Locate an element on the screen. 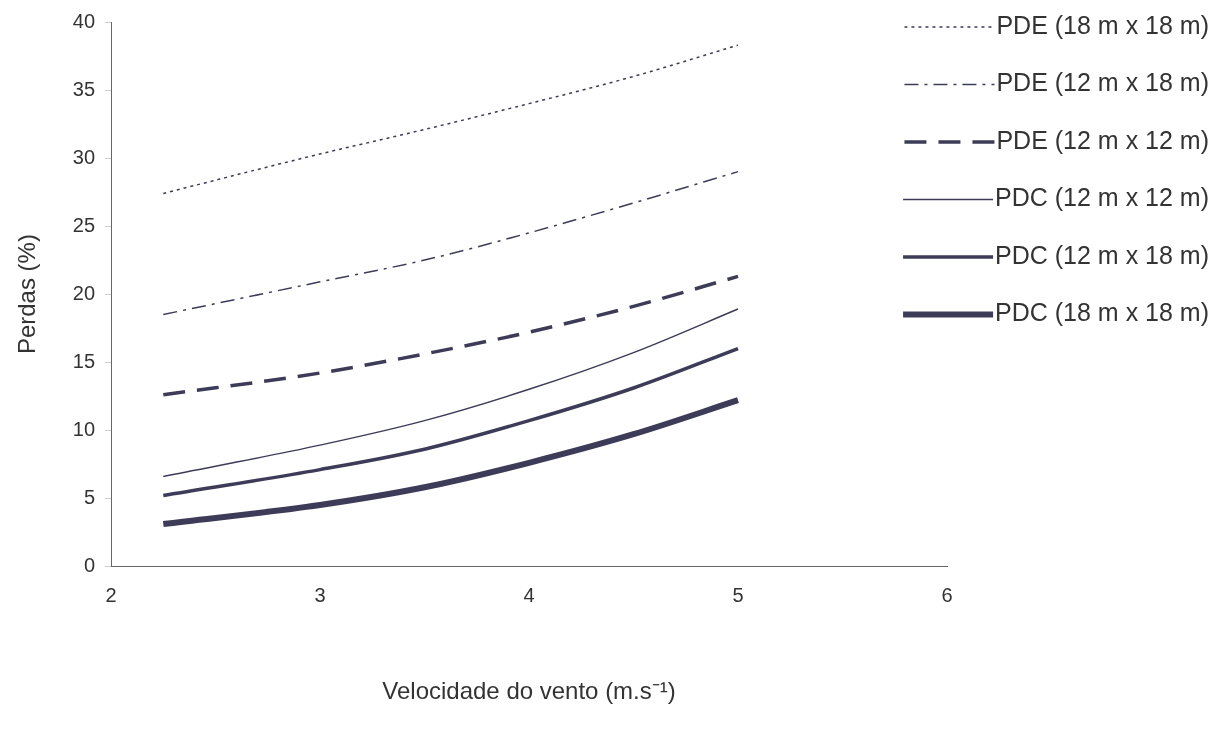 This screenshot has height=731, width=1217. y-tick-label: 25 is located at coordinates (84, 224).